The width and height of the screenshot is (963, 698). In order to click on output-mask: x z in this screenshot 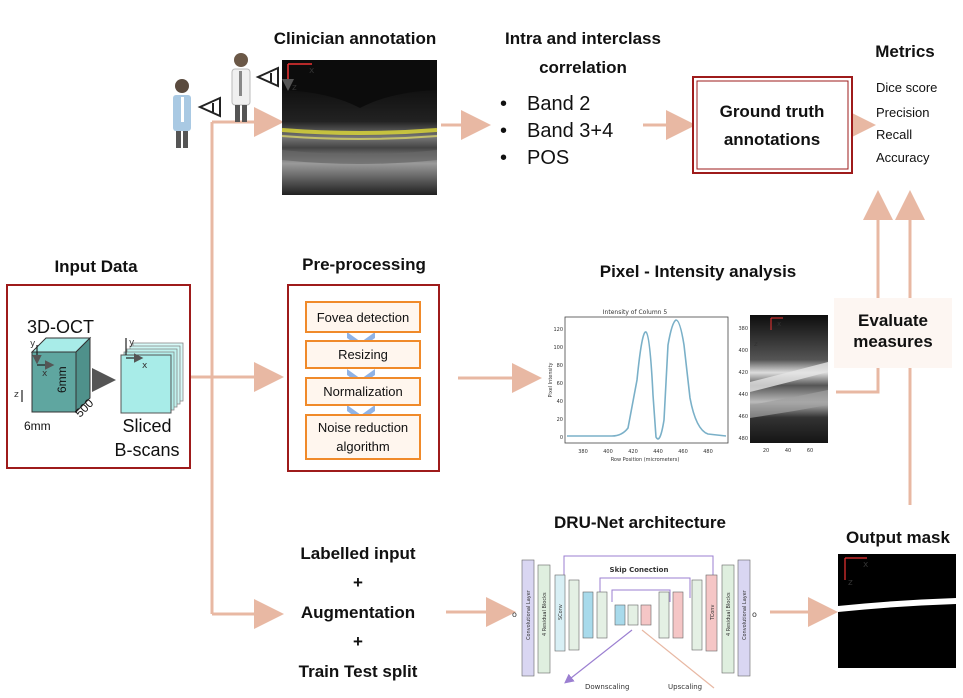, I will do `click(897, 611)`.